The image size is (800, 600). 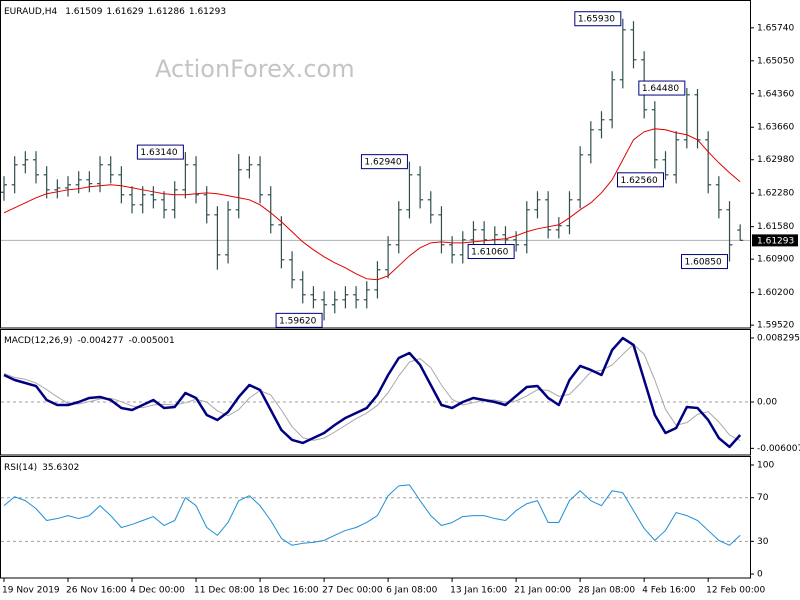 What do you see at coordinates (224, 591) in the screenshot?
I see `x-tick-label: 11 Dec 08:00` at bounding box center [224, 591].